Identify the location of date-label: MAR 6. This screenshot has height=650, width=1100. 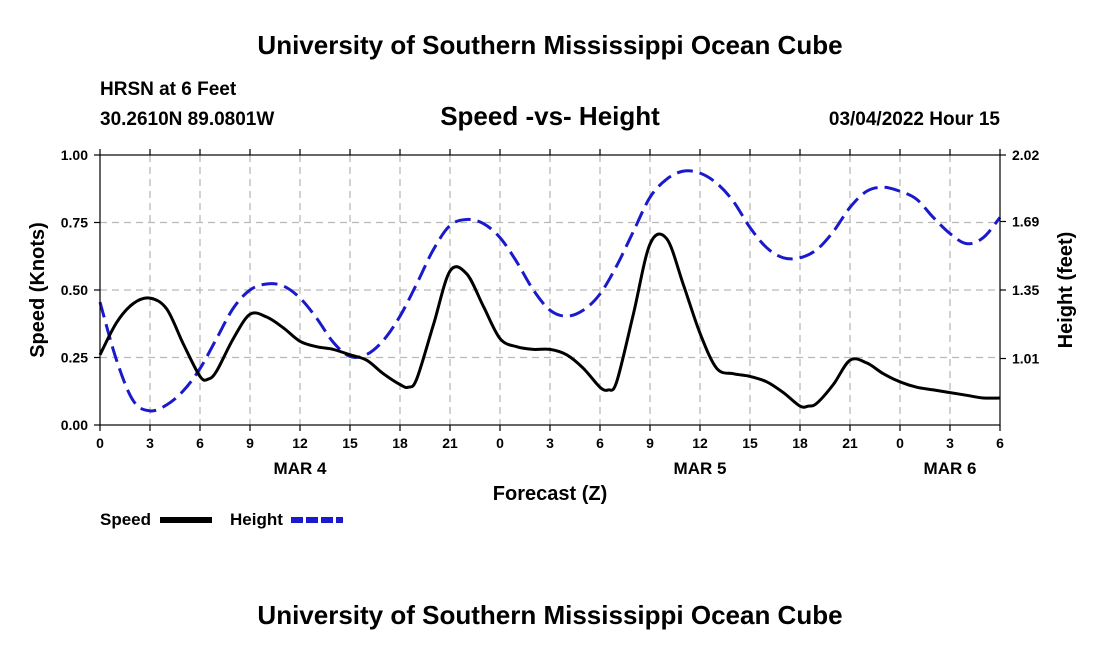
(950, 468).